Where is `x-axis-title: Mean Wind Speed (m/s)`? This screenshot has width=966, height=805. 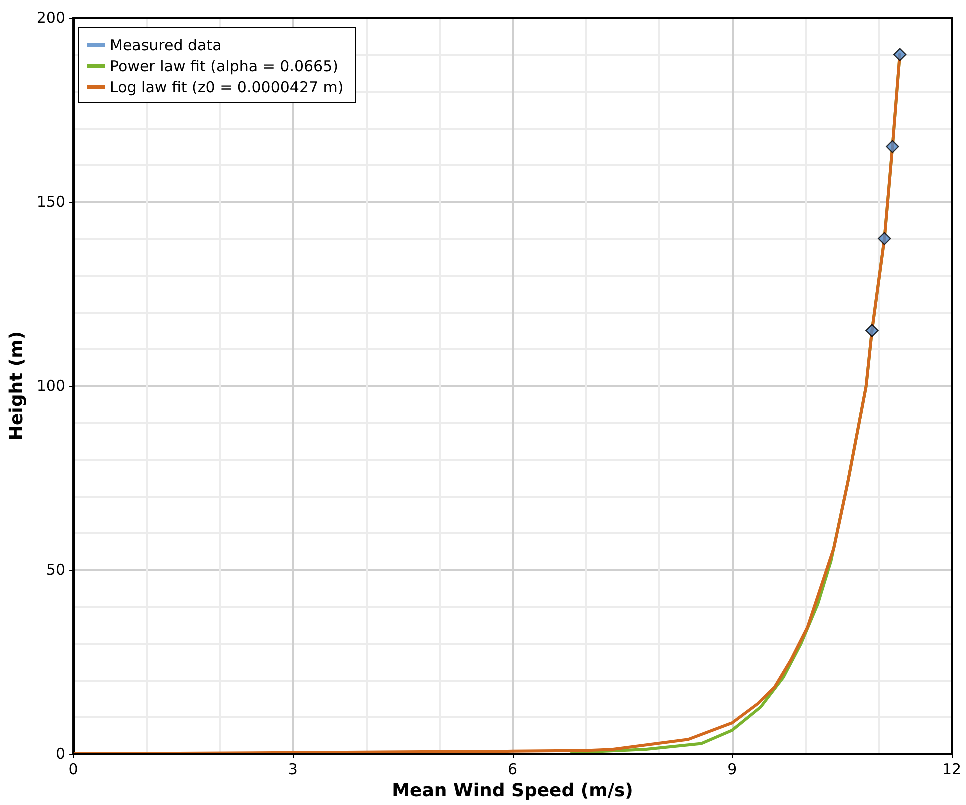
x-axis-title: Mean Wind Speed (m/s) is located at coordinates (513, 791).